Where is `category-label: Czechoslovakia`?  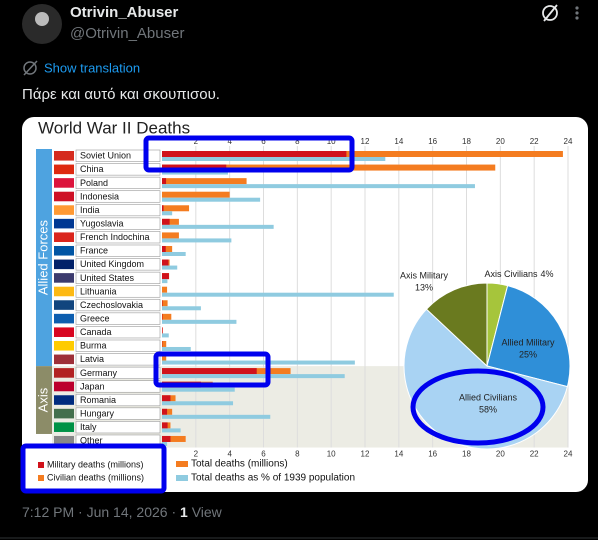
category-label: Czechoslovakia is located at coordinates (111, 305).